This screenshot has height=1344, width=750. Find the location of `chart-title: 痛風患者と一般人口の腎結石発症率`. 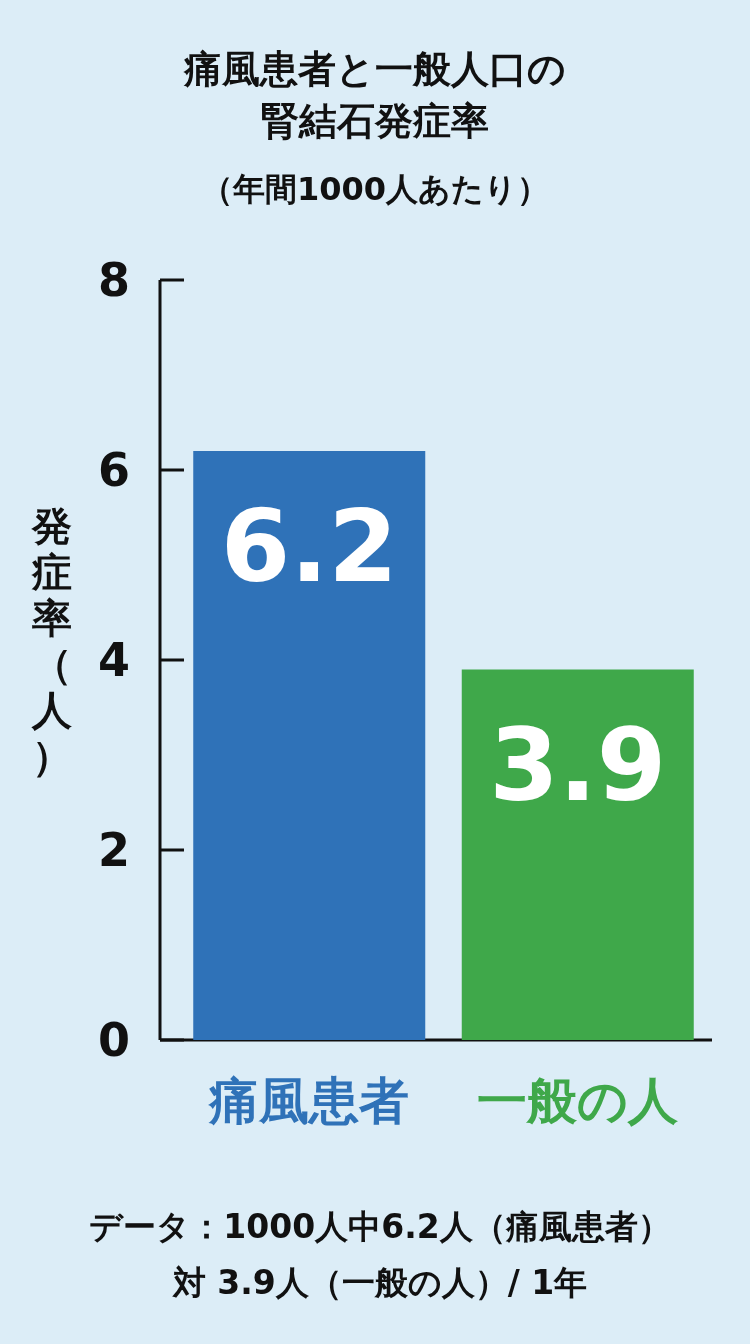

chart-title: 痛風患者と一般人口の腎結石発症率 is located at coordinates (374, 95).